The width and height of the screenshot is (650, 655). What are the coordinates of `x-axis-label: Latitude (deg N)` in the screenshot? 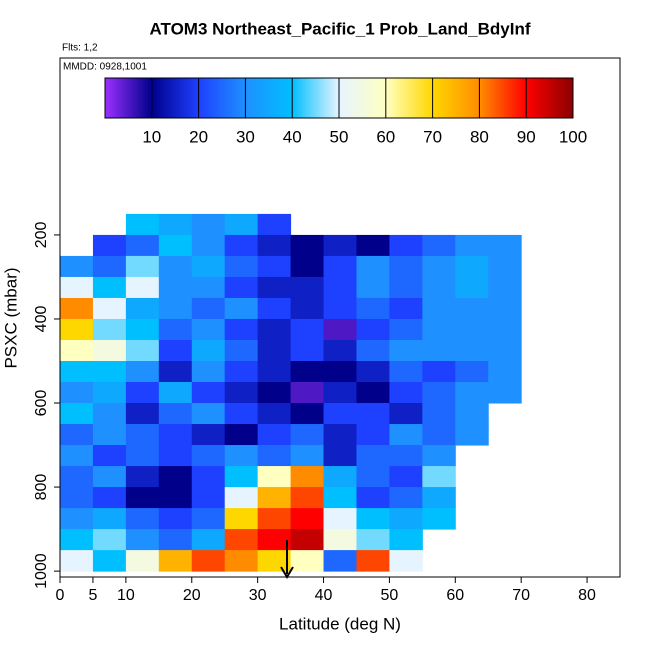 It's located at (340, 623).